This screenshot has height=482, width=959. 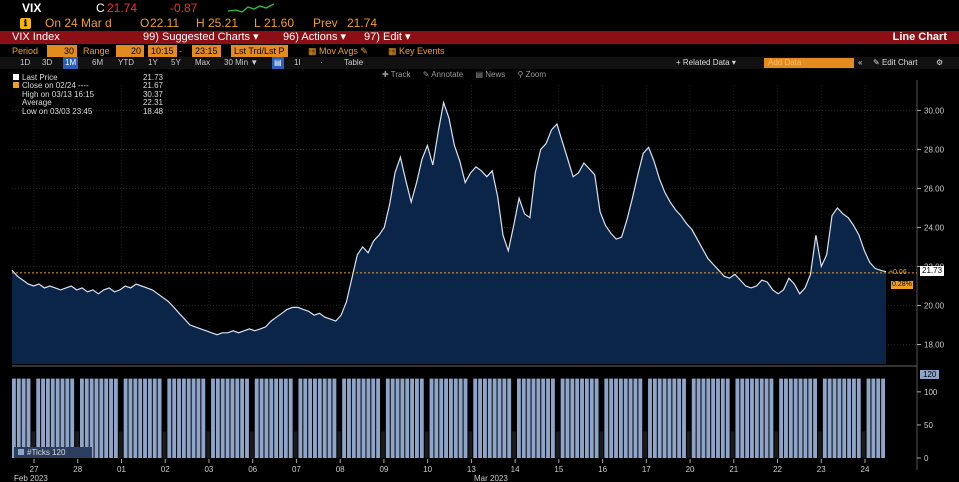 What do you see at coordinates (532, 74) in the screenshot?
I see `zoom-tool: ⚲ Zoom` at bounding box center [532, 74].